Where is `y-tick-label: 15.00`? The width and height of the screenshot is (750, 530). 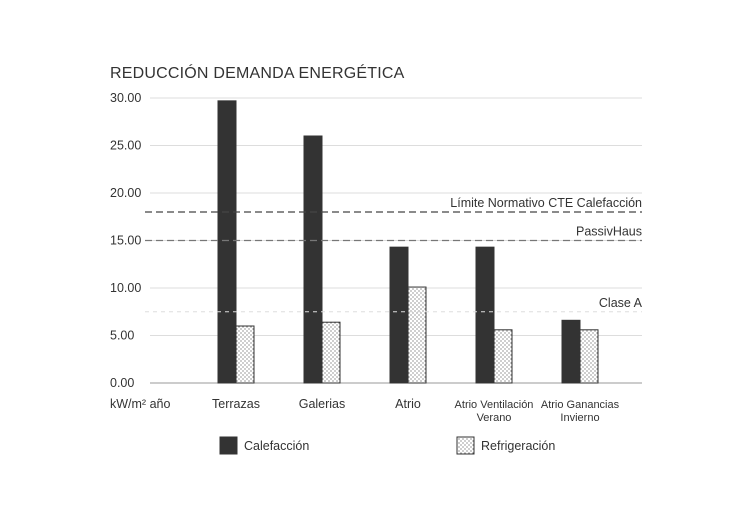 y-tick-label: 15.00 is located at coordinates (125, 241).